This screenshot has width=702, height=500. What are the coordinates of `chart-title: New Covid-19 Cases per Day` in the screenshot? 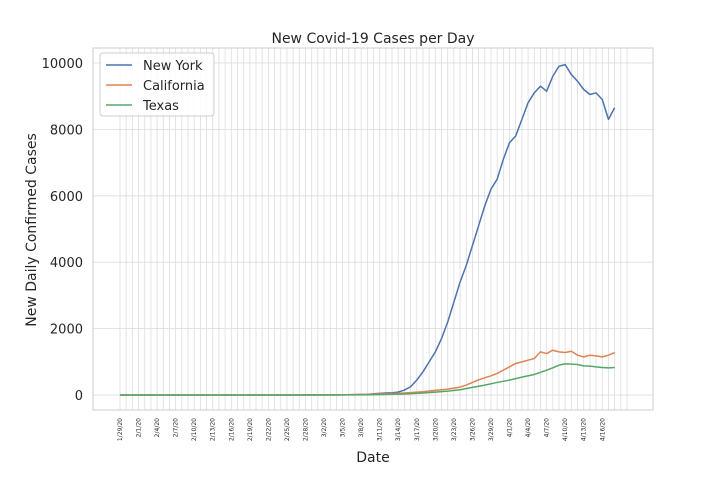 It's located at (372, 39).